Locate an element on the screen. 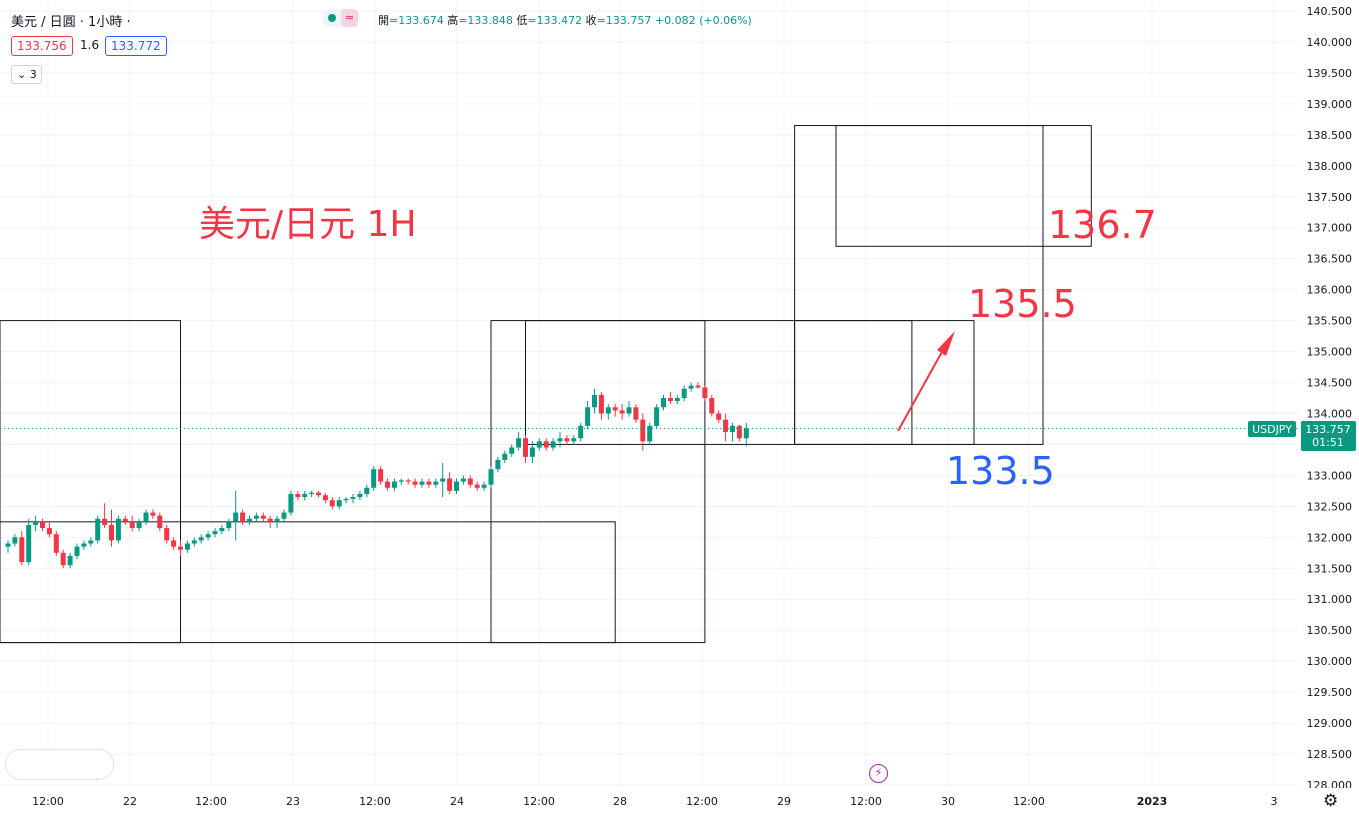 The image size is (1359, 813). time-tick-label: 28 is located at coordinates (620, 801).